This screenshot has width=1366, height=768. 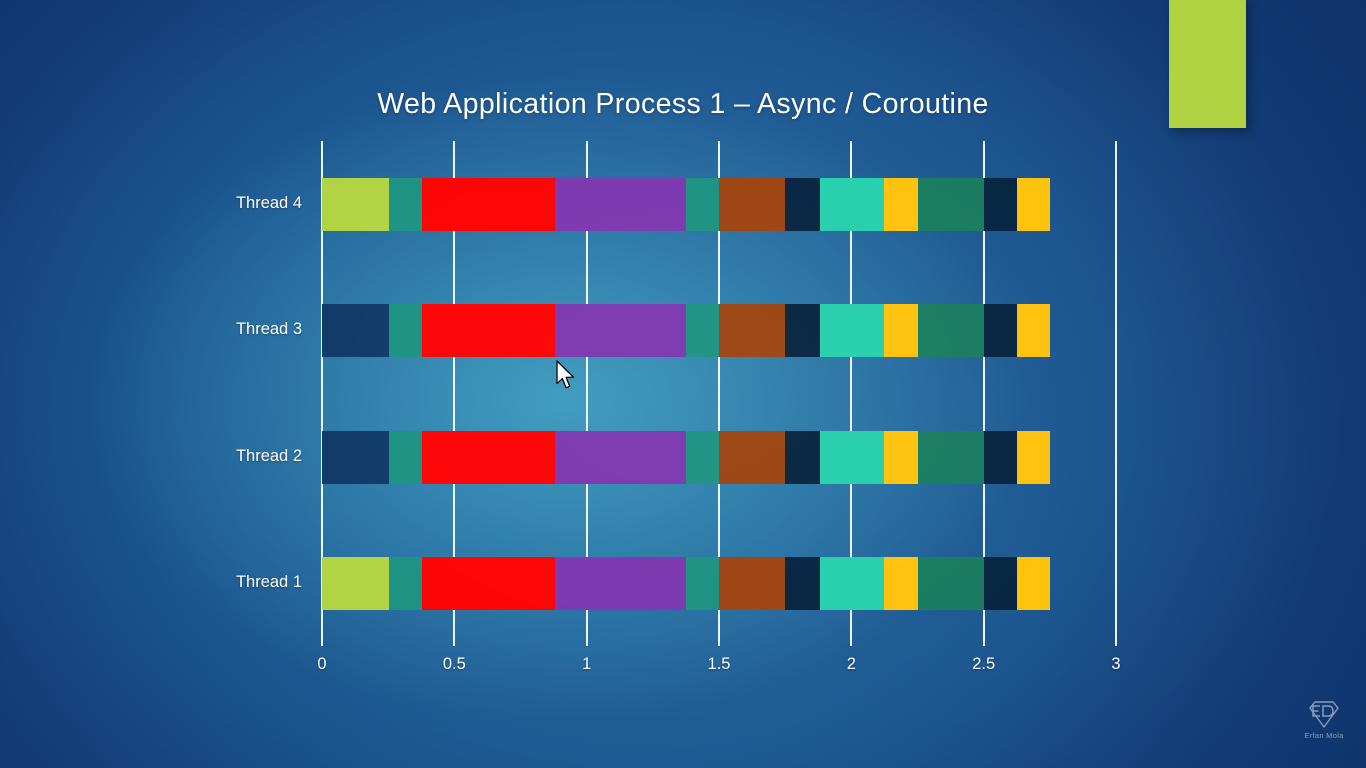 I want to click on accent-block-decoration, so click(x=1207, y=64).